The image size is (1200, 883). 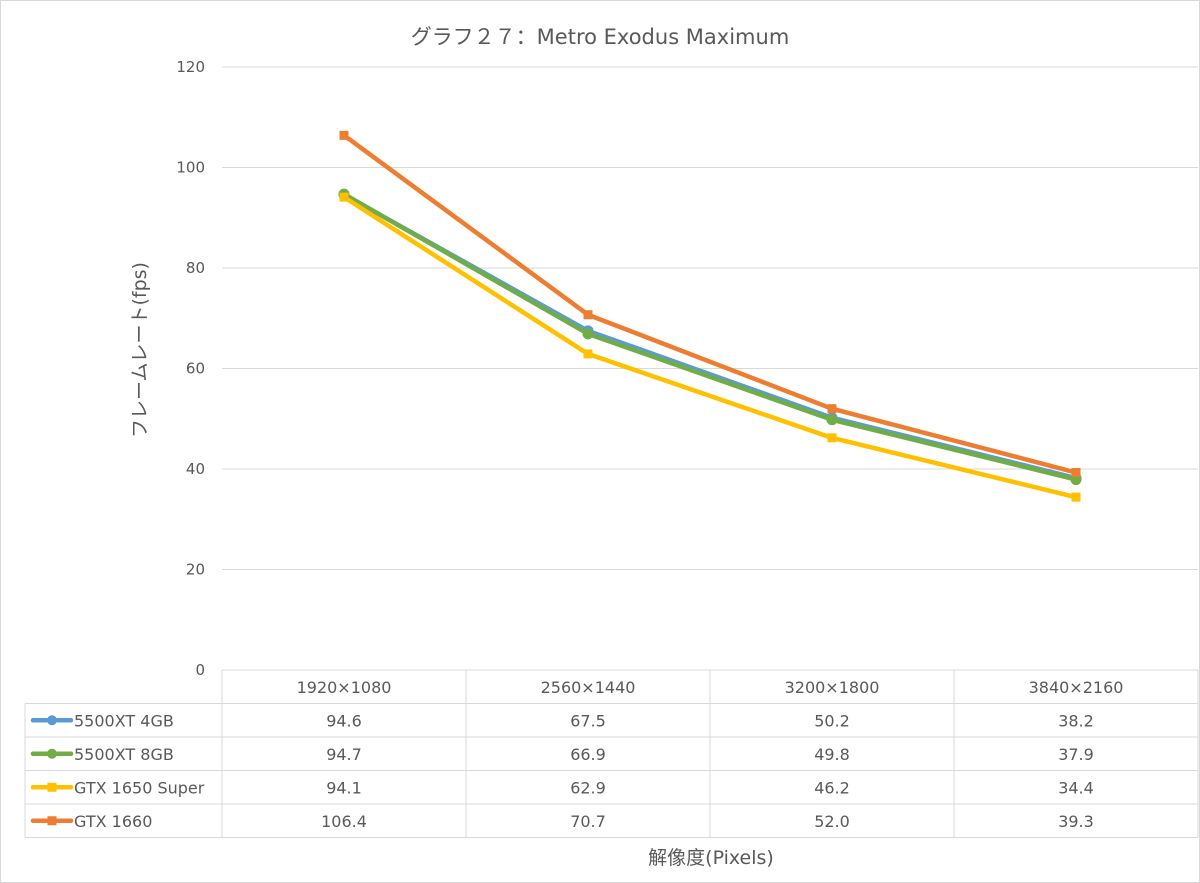 I want to click on y-axis-label: フレームレート(fps), so click(x=140, y=350).